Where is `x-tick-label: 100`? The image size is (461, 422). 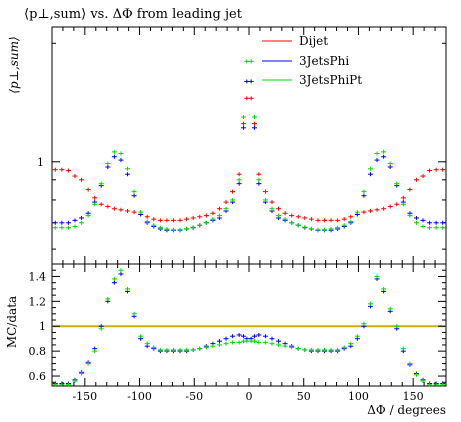 x-tick-label: 100 is located at coordinates (358, 396).